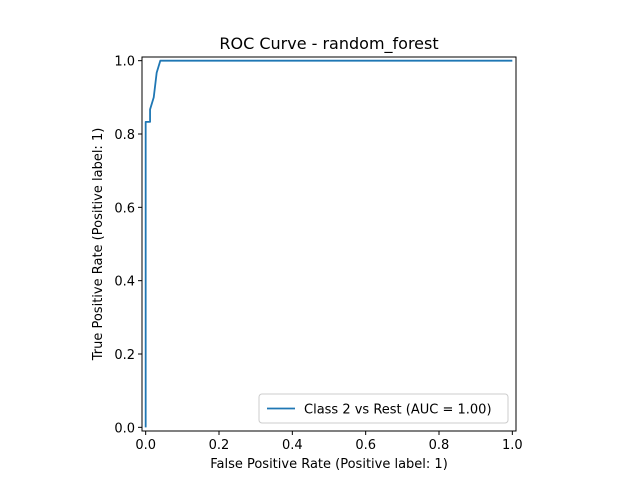 The image size is (640, 480). What do you see at coordinates (365, 445) in the screenshot?
I see `x-tick-label: 0.6` at bounding box center [365, 445].